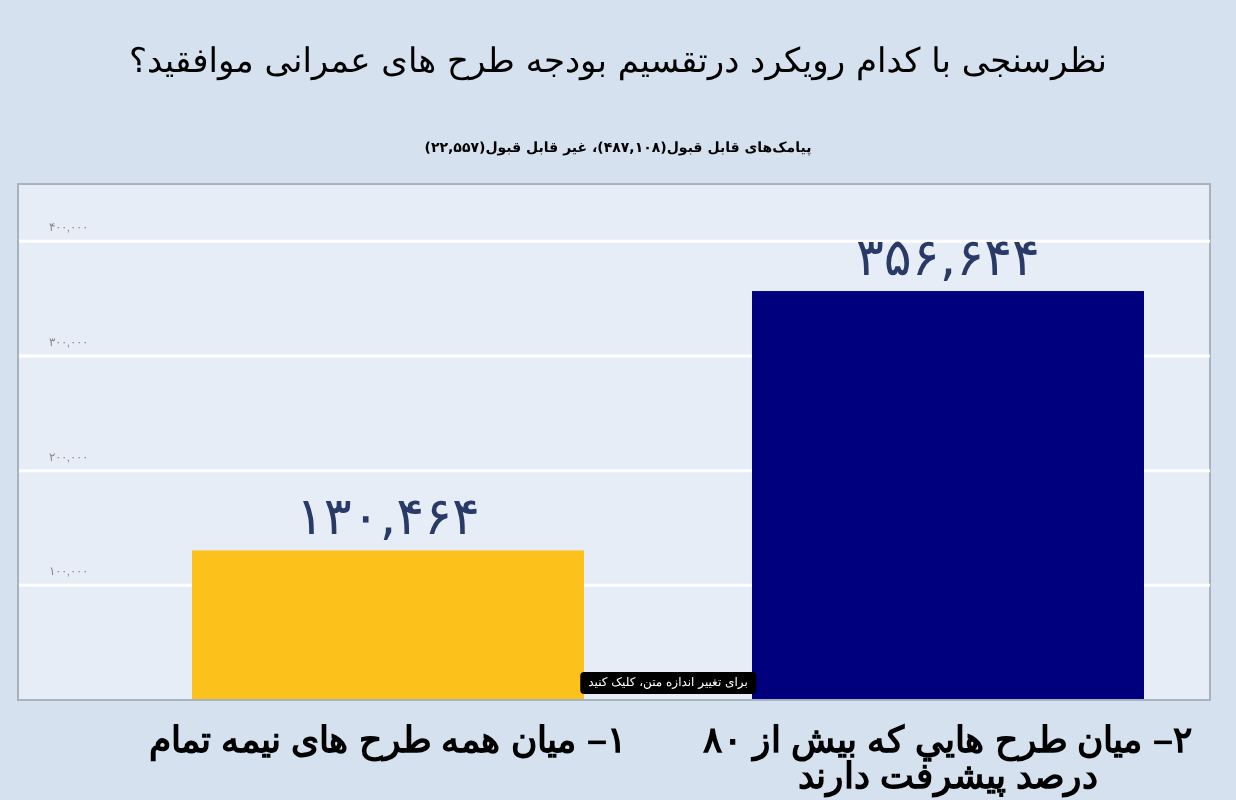  Describe the element at coordinates (388, 741) in the screenshot. I see `x-tick-label: ۱– میان همه طرح های نیمه تمام` at that location.